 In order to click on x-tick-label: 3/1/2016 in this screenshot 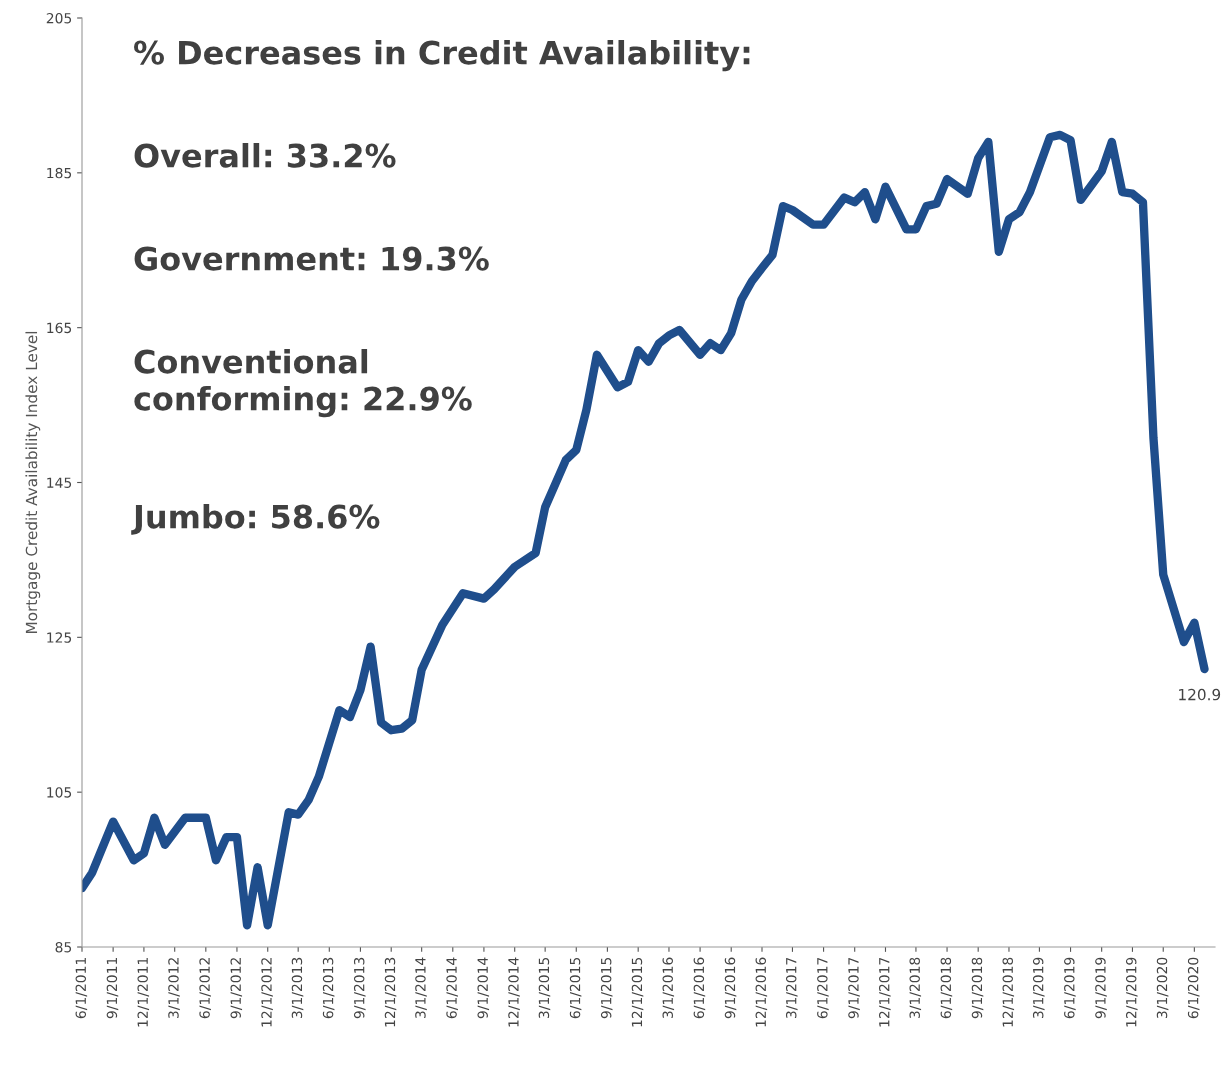, I will do `click(668, 988)`.